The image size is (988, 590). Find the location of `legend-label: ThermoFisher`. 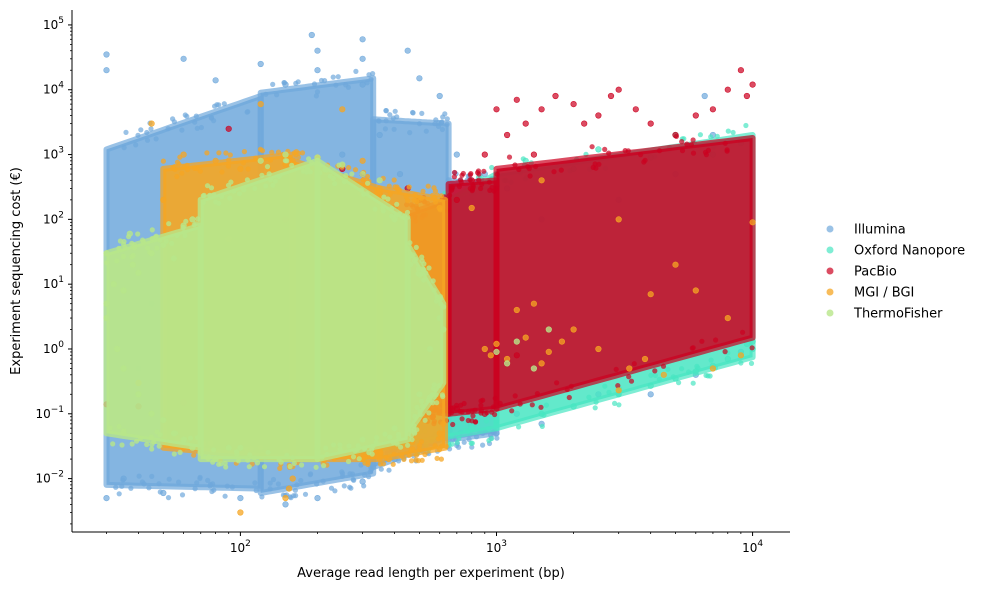

legend-label: ThermoFisher is located at coordinates (898, 314).